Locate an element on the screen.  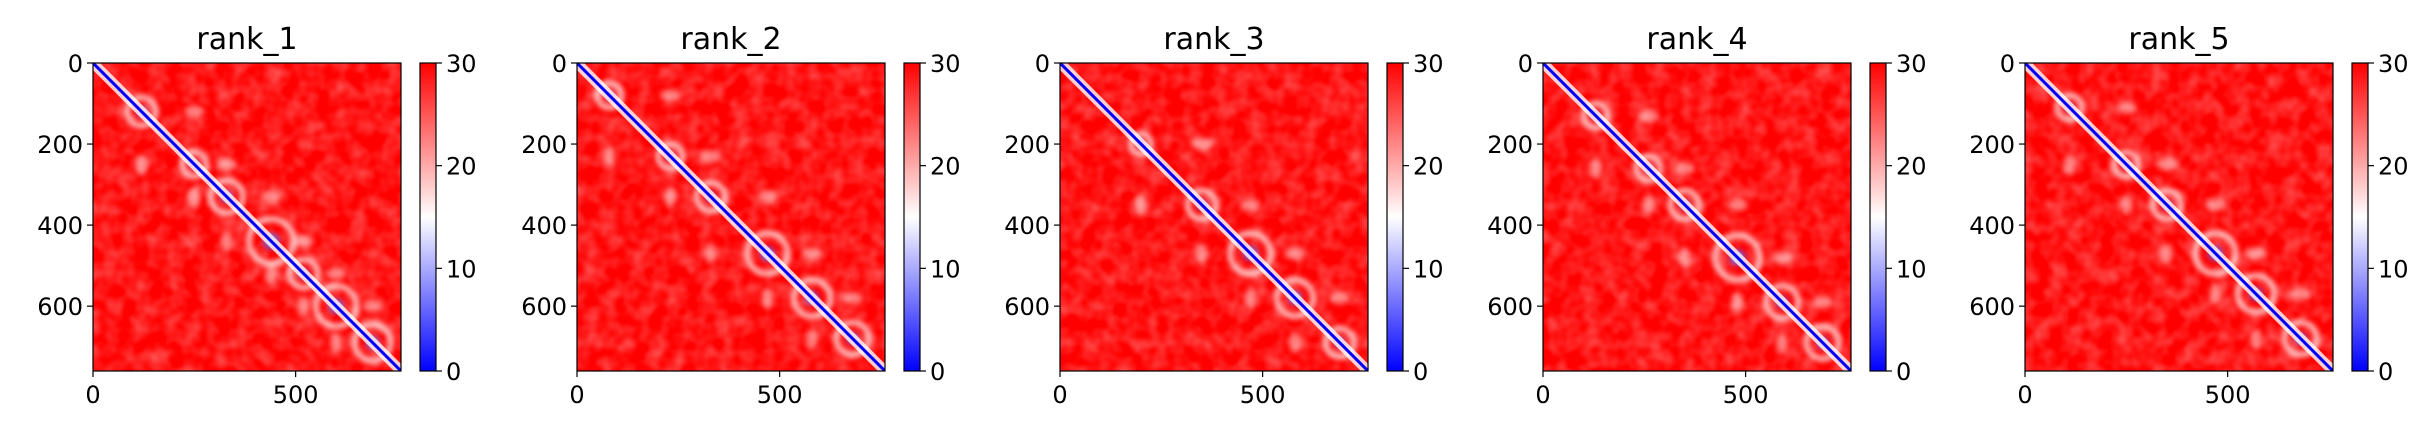
panel-title: rank_5 is located at coordinates (2178, 39).